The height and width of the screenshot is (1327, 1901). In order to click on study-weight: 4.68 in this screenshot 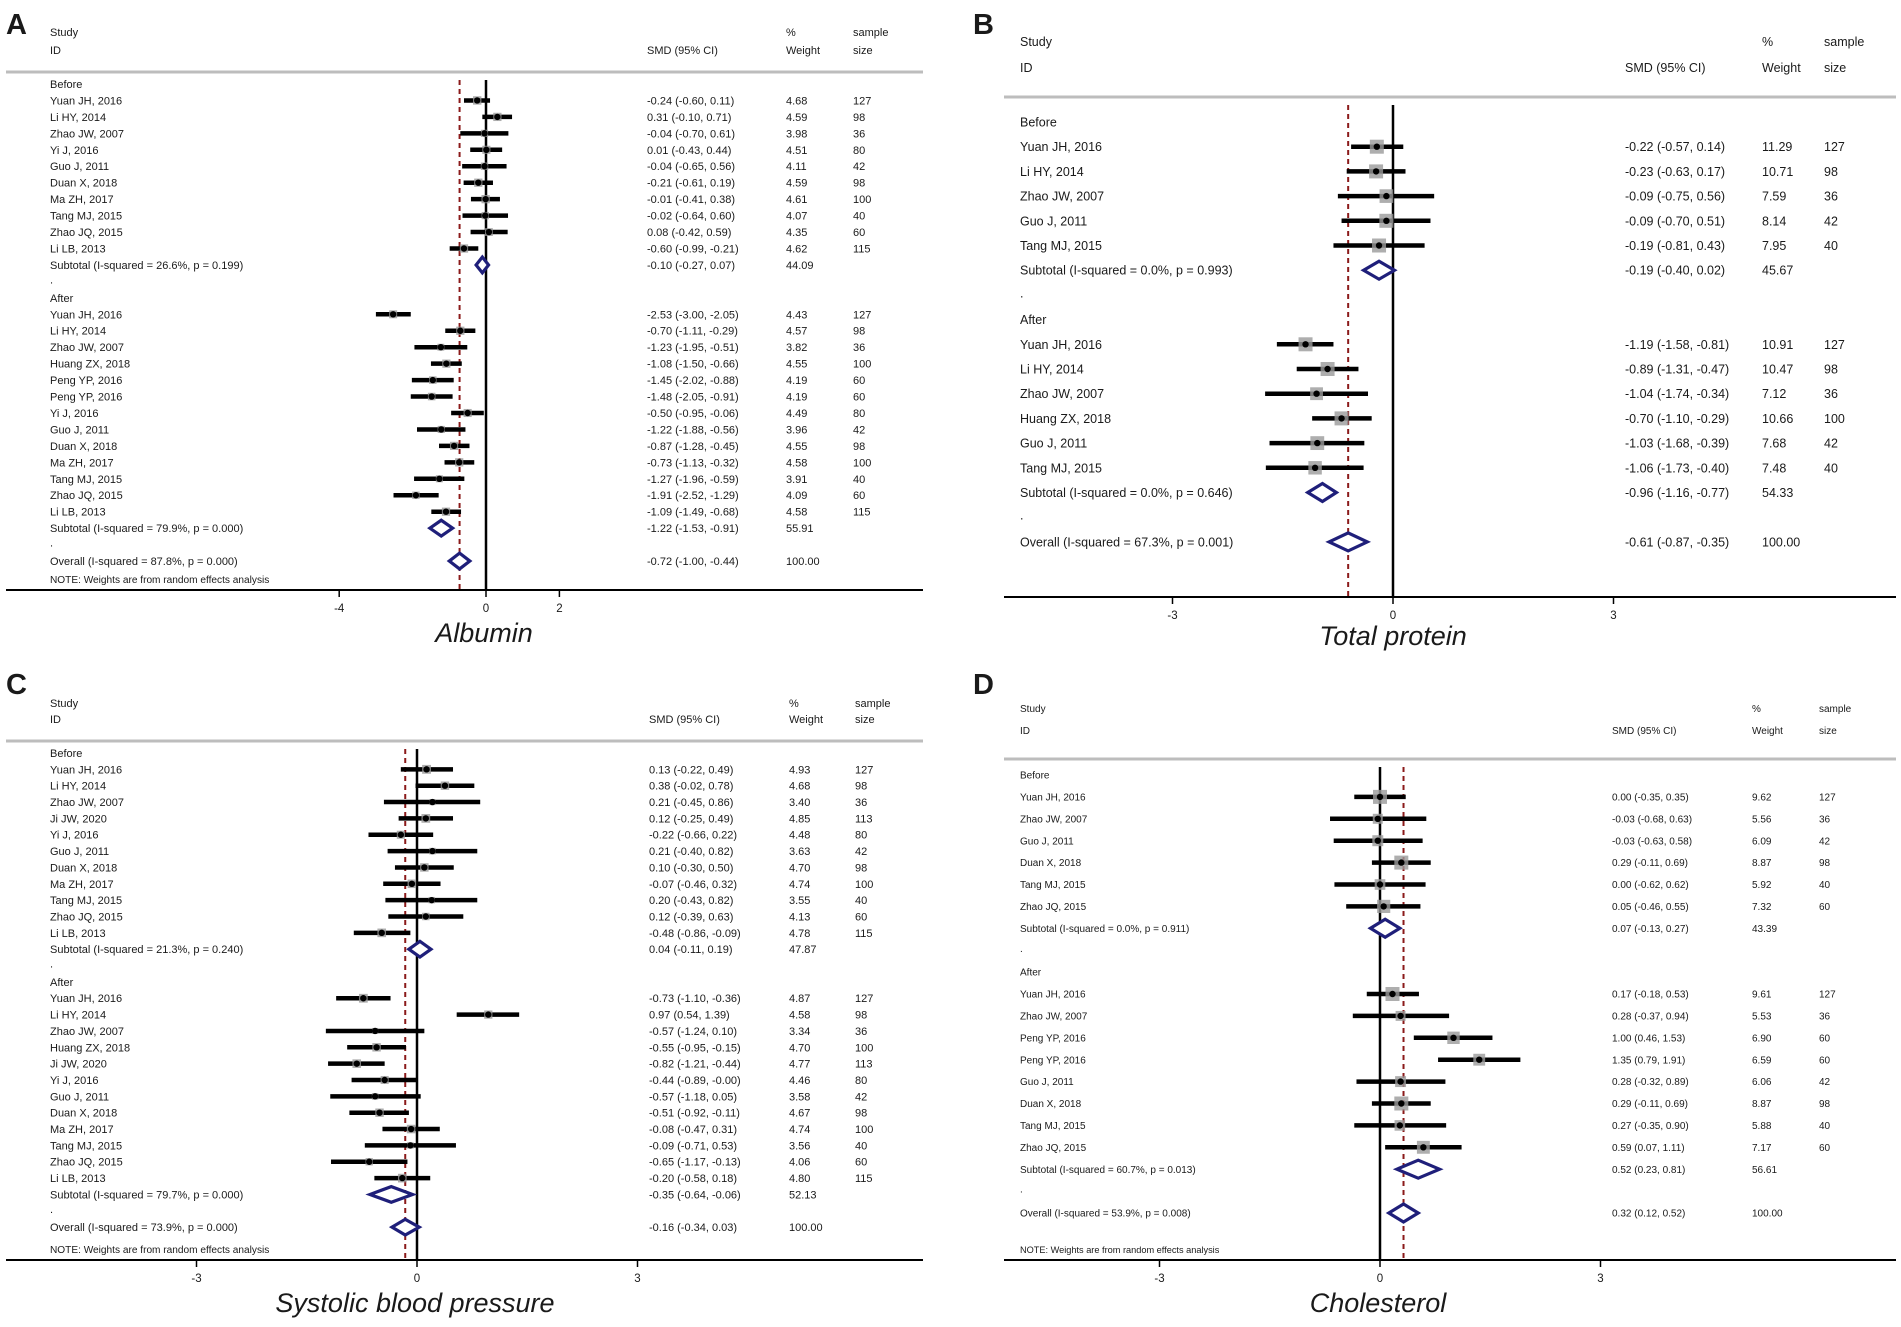, I will do `click(799, 787)`.